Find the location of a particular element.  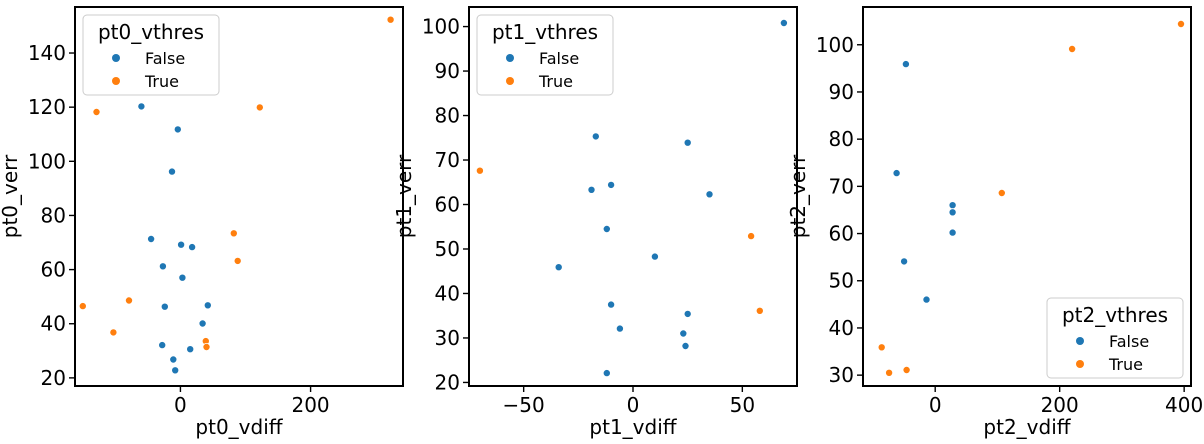

y-tick-label: 140 is located at coordinates (47, 53).